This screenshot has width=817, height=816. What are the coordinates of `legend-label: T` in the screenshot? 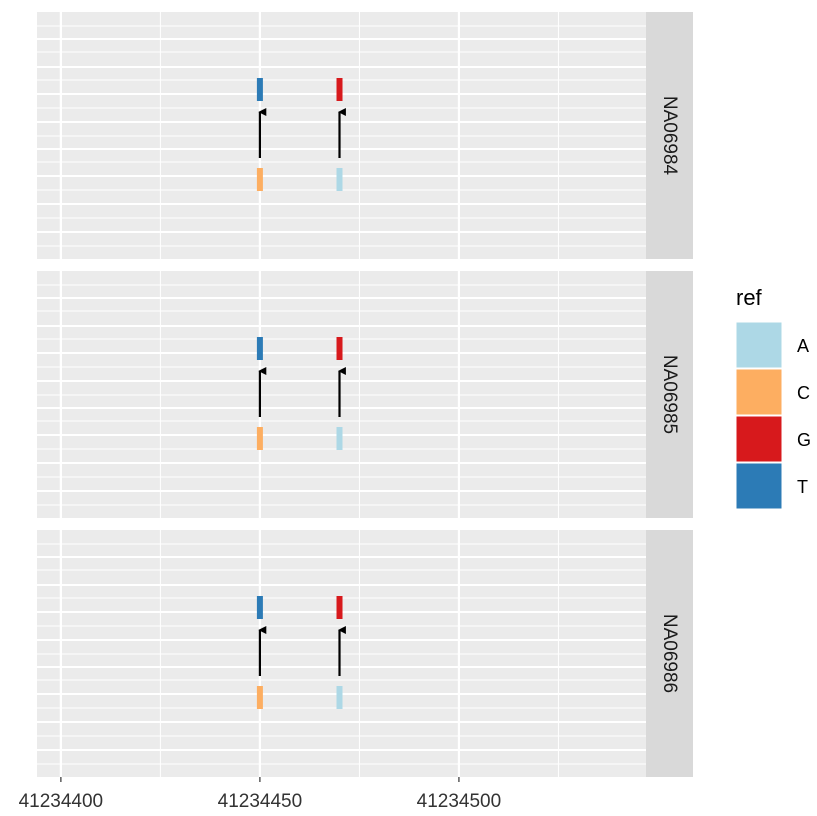 It's located at (802, 487).